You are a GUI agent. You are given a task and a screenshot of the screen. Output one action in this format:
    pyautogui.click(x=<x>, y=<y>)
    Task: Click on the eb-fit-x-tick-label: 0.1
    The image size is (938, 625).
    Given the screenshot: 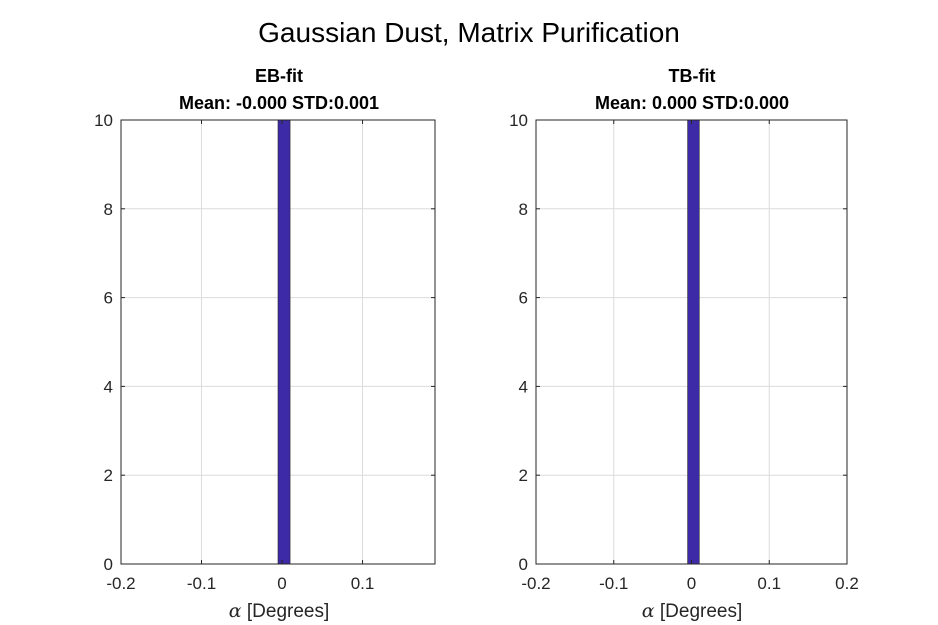 What is the action you would take?
    pyautogui.click(x=363, y=583)
    